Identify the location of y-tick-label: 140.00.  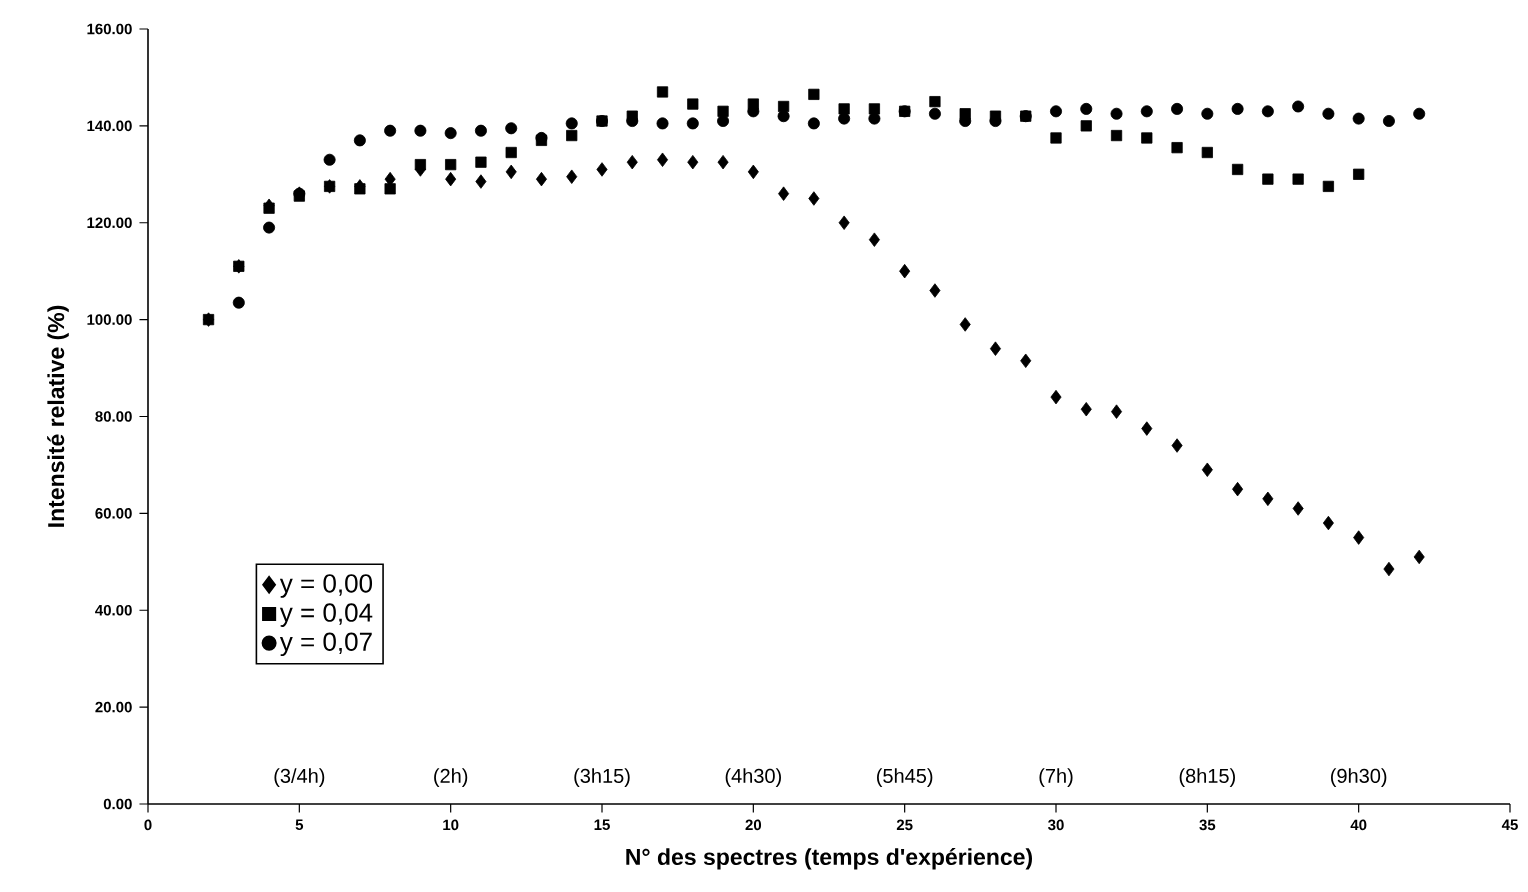
(109, 126).